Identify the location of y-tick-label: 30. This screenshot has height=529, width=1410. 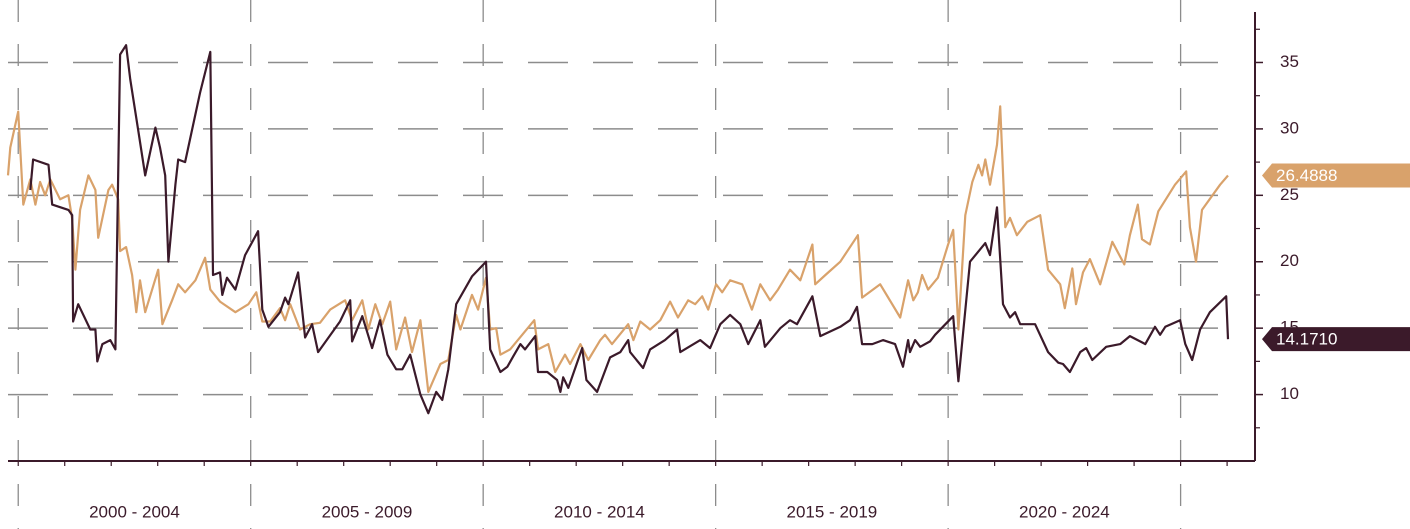
(1289, 127).